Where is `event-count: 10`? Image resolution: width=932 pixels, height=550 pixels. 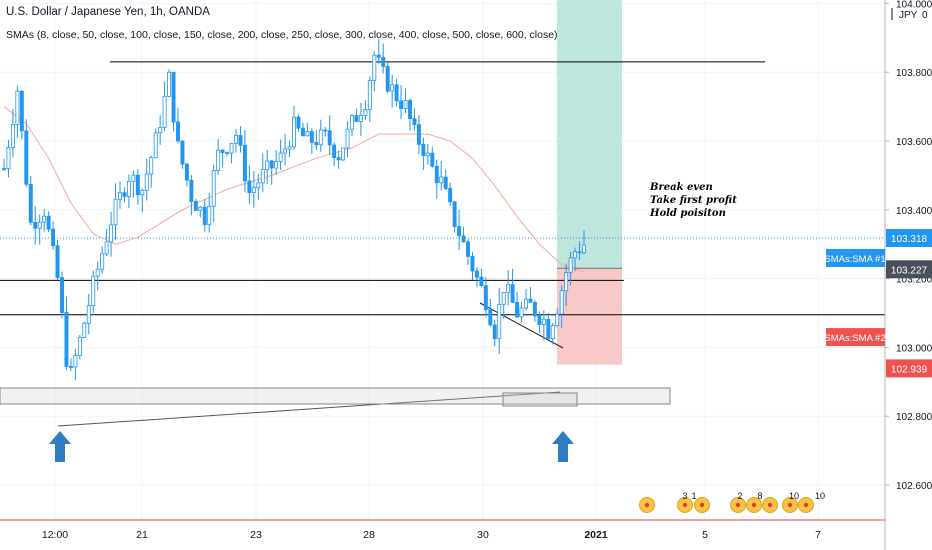
event-count: 10 is located at coordinates (794, 496).